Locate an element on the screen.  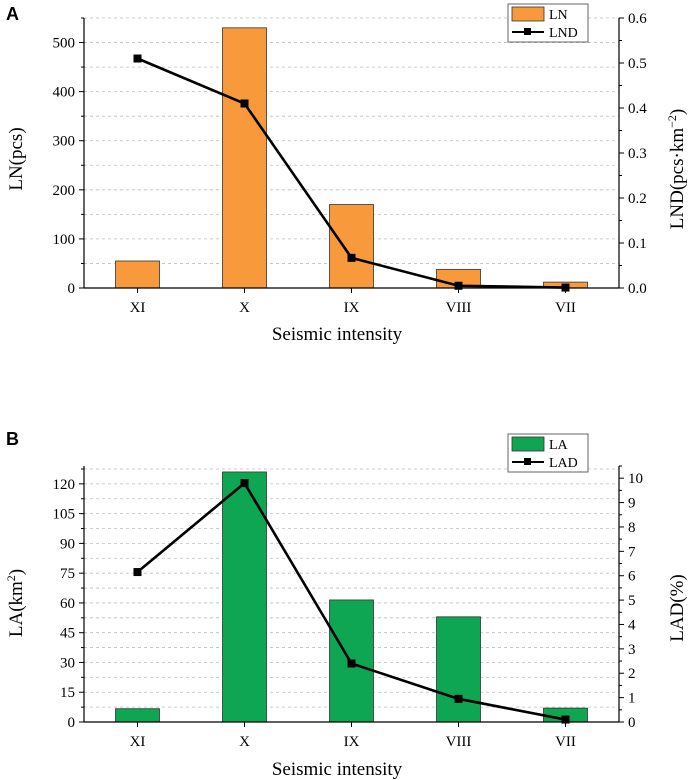
a-line-marker-ix is located at coordinates (351, 257).